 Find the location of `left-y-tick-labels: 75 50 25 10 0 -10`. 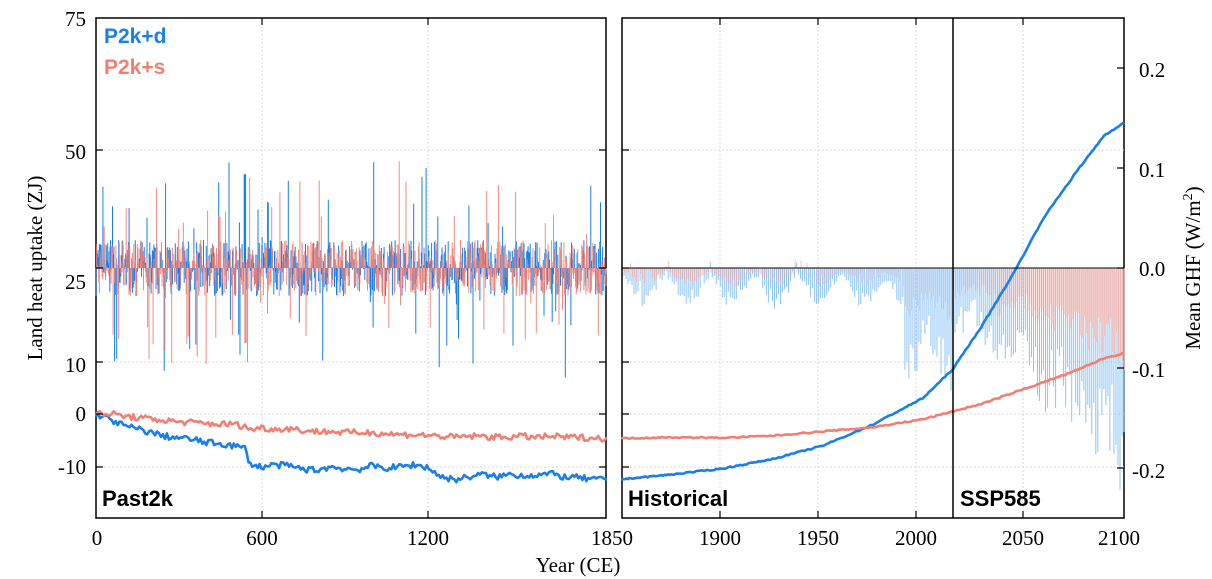

left-y-tick-labels: 75 50 25 10 0 -10 is located at coordinates (72, 243).